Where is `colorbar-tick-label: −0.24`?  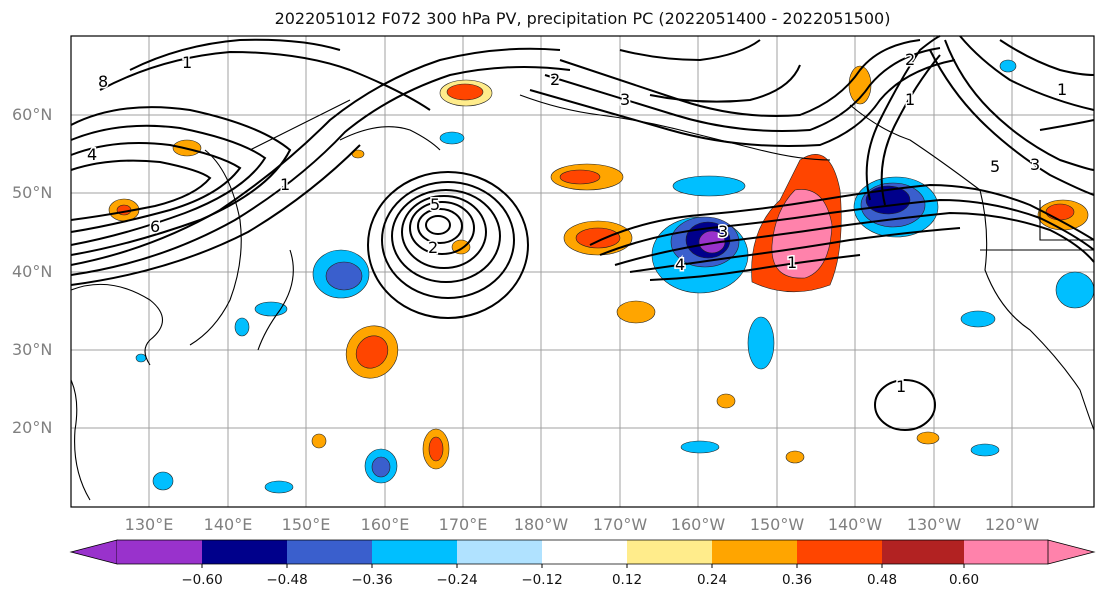 colorbar-tick-label: −0.24 is located at coordinates (457, 580).